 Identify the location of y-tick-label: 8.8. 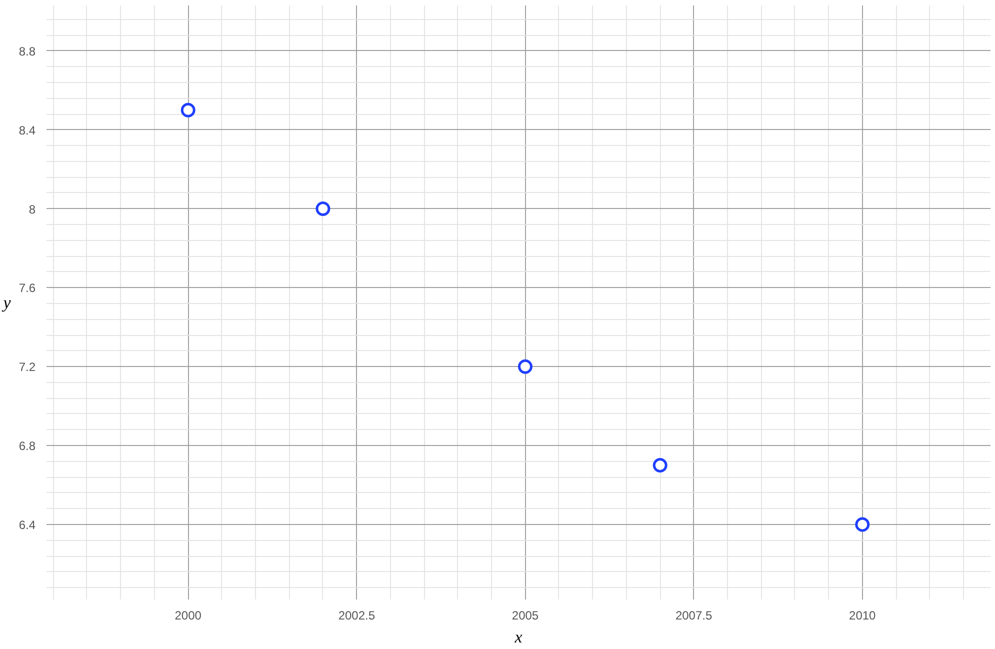
(27, 51).